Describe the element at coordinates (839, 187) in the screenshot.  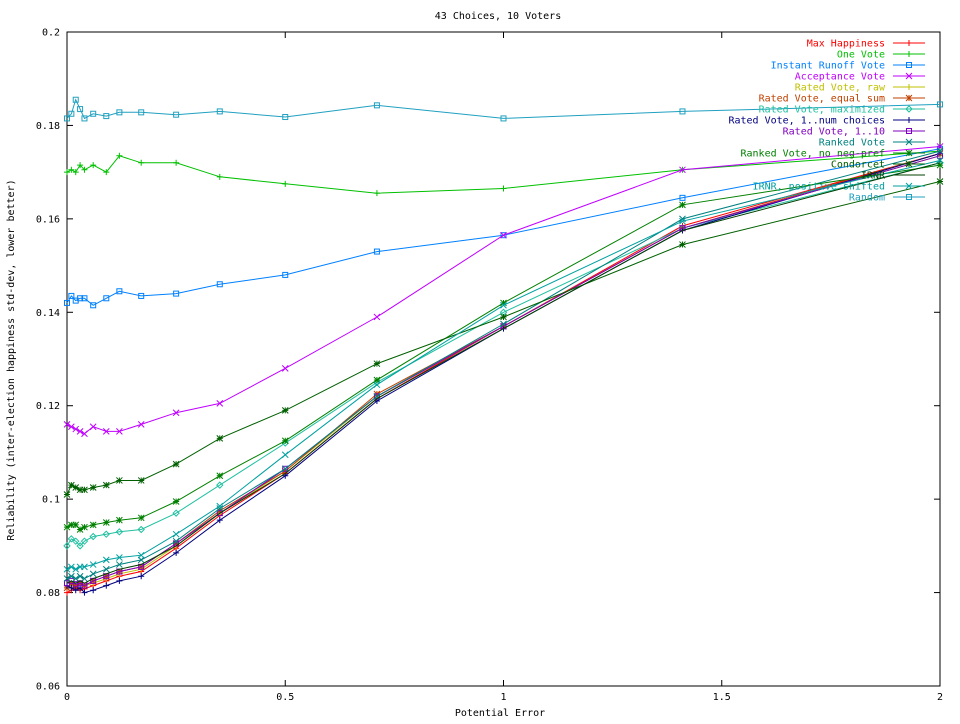
I see `legend-item-irnr-positive-shifted: IRNR, positive shifted` at that location.